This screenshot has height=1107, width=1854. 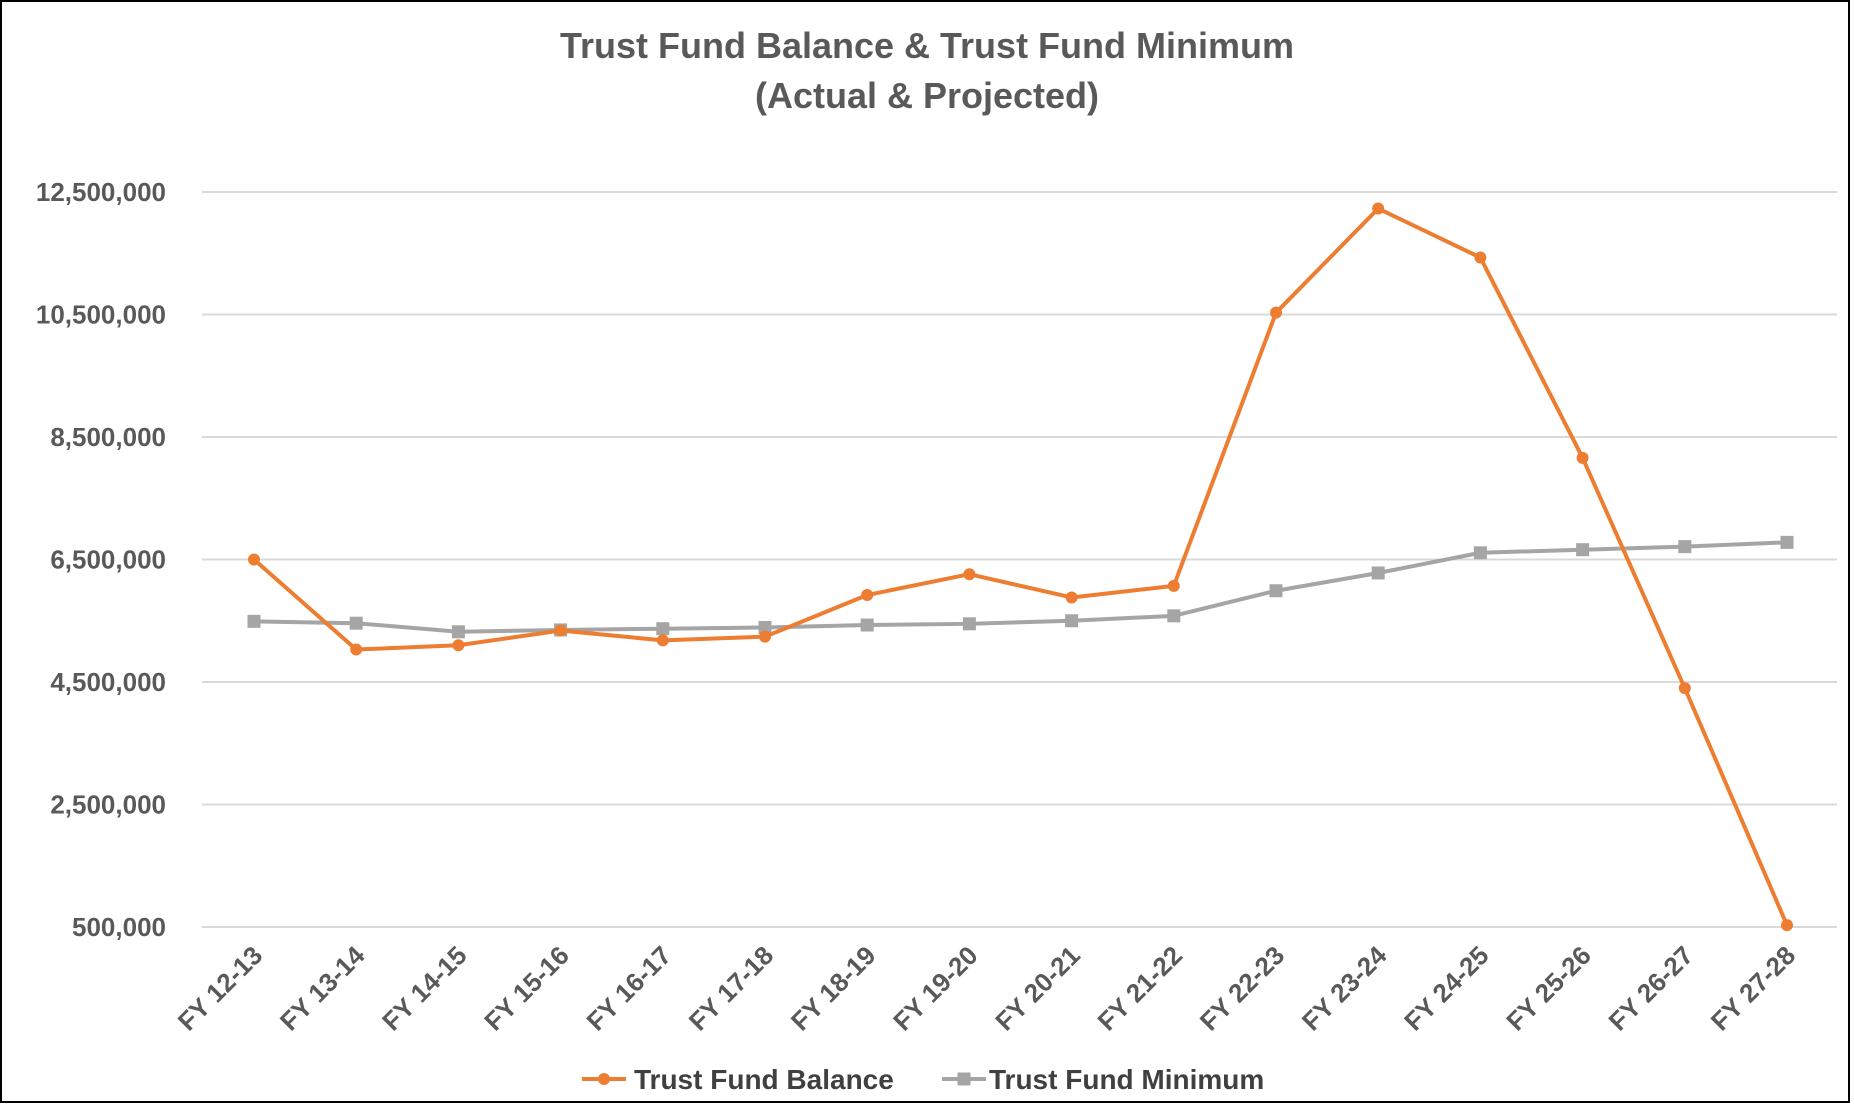 What do you see at coordinates (1651, 988) in the screenshot?
I see `x-tick-label: FY 26-27` at bounding box center [1651, 988].